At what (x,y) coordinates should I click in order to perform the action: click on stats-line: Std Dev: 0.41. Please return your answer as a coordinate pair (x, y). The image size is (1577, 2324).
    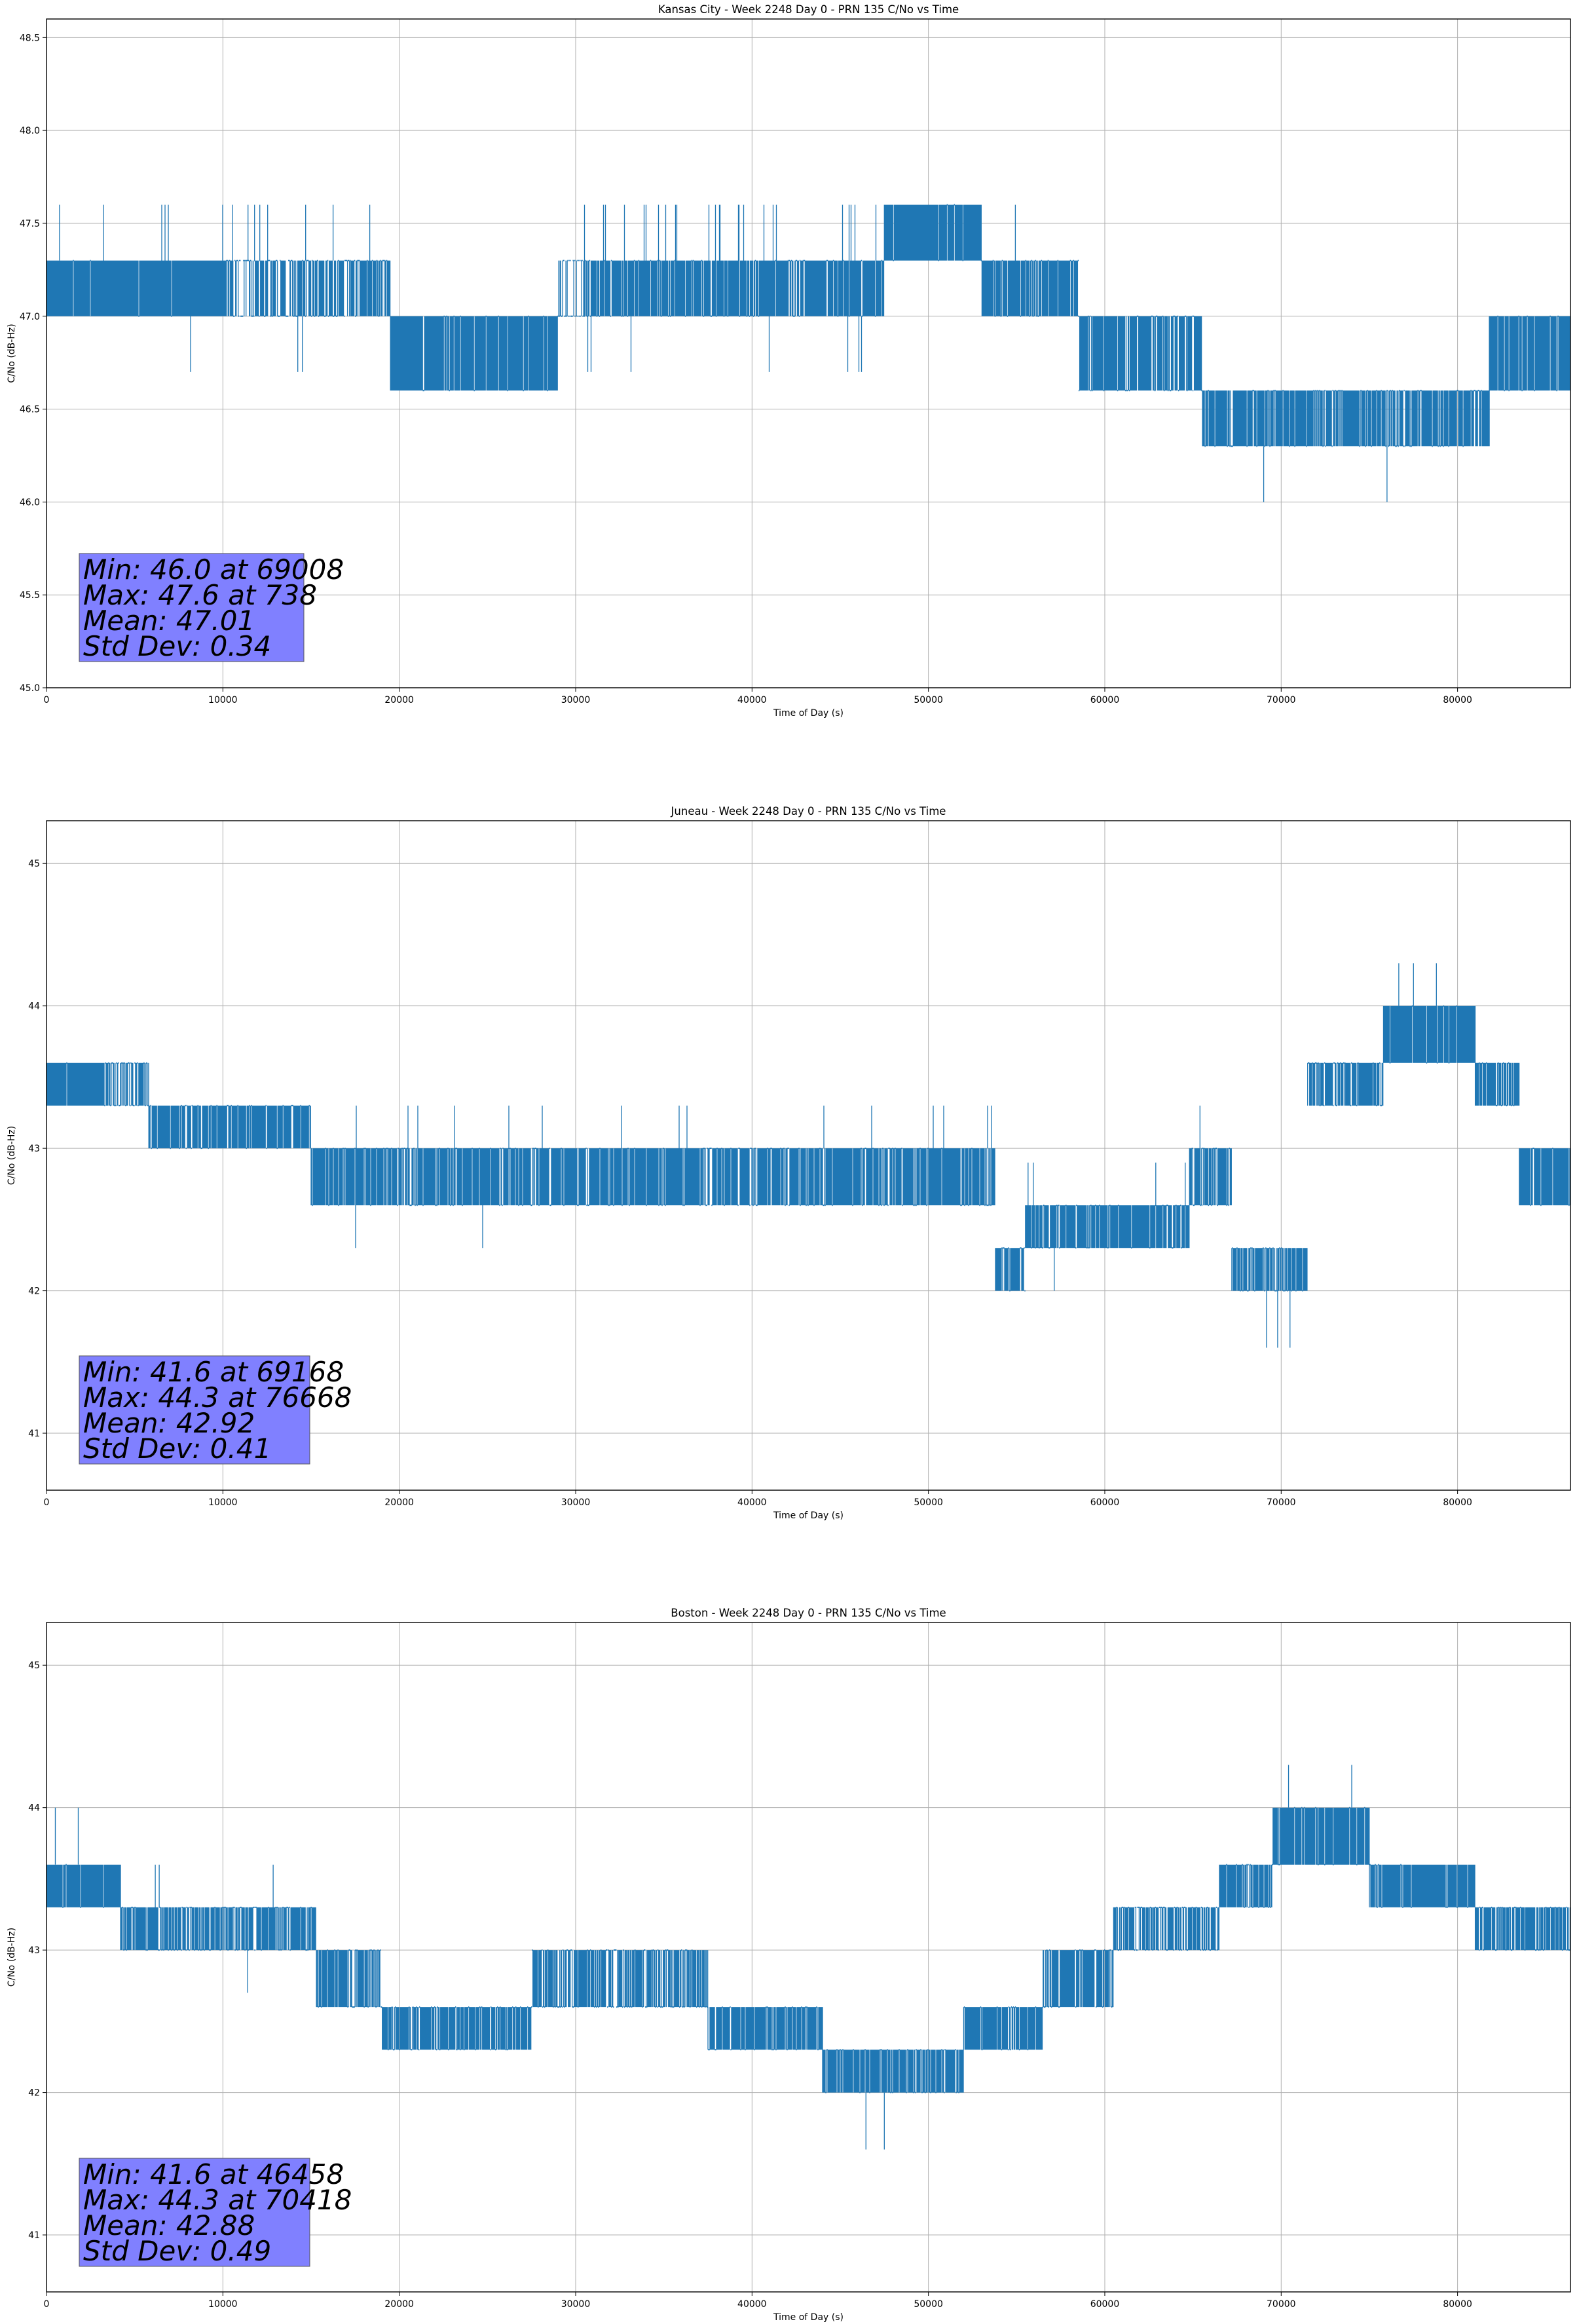
    Looking at the image, I should click on (177, 1449).